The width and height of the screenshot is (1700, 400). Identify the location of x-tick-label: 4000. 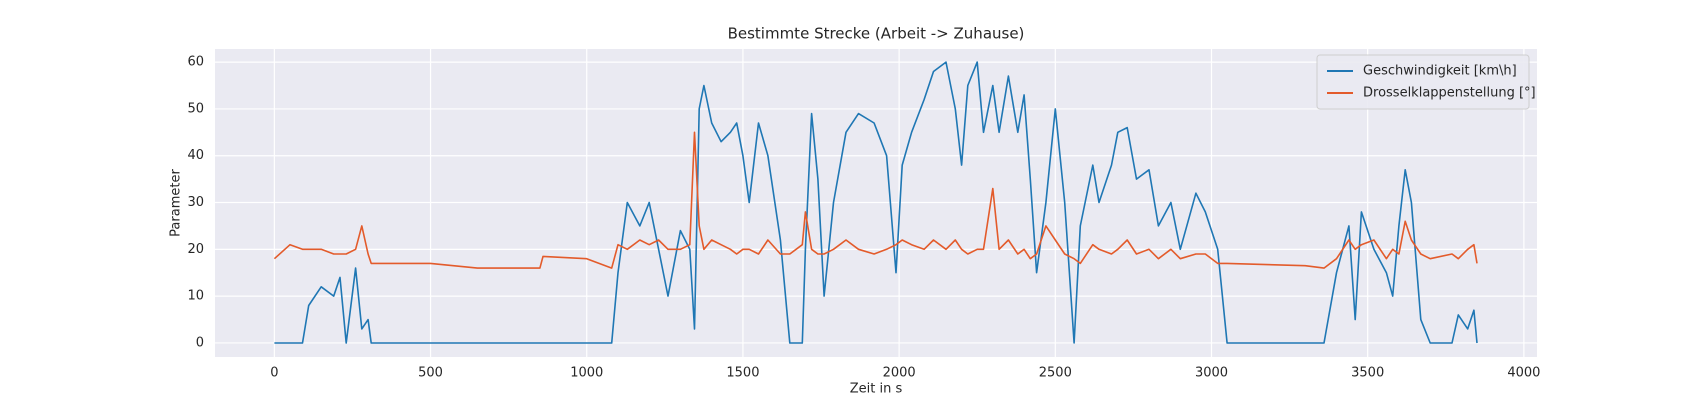
(1523, 373).